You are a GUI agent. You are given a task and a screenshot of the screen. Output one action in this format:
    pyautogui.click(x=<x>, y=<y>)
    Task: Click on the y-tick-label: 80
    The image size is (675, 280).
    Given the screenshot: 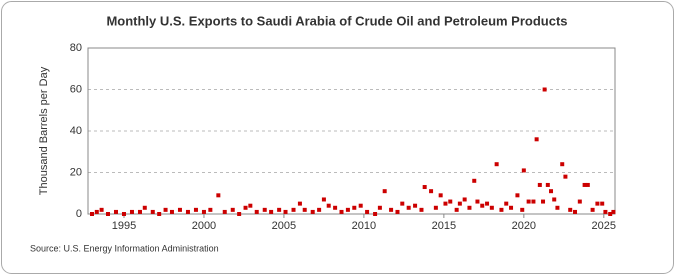 What is the action you would take?
    pyautogui.click(x=76, y=48)
    